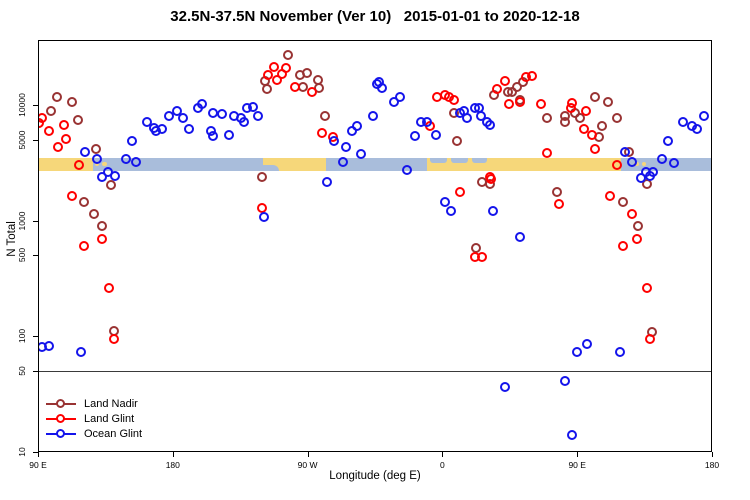  What do you see at coordinates (61, 418) in the screenshot?
I see `legend-marker-land-glint` at bounding box center [61, 418].